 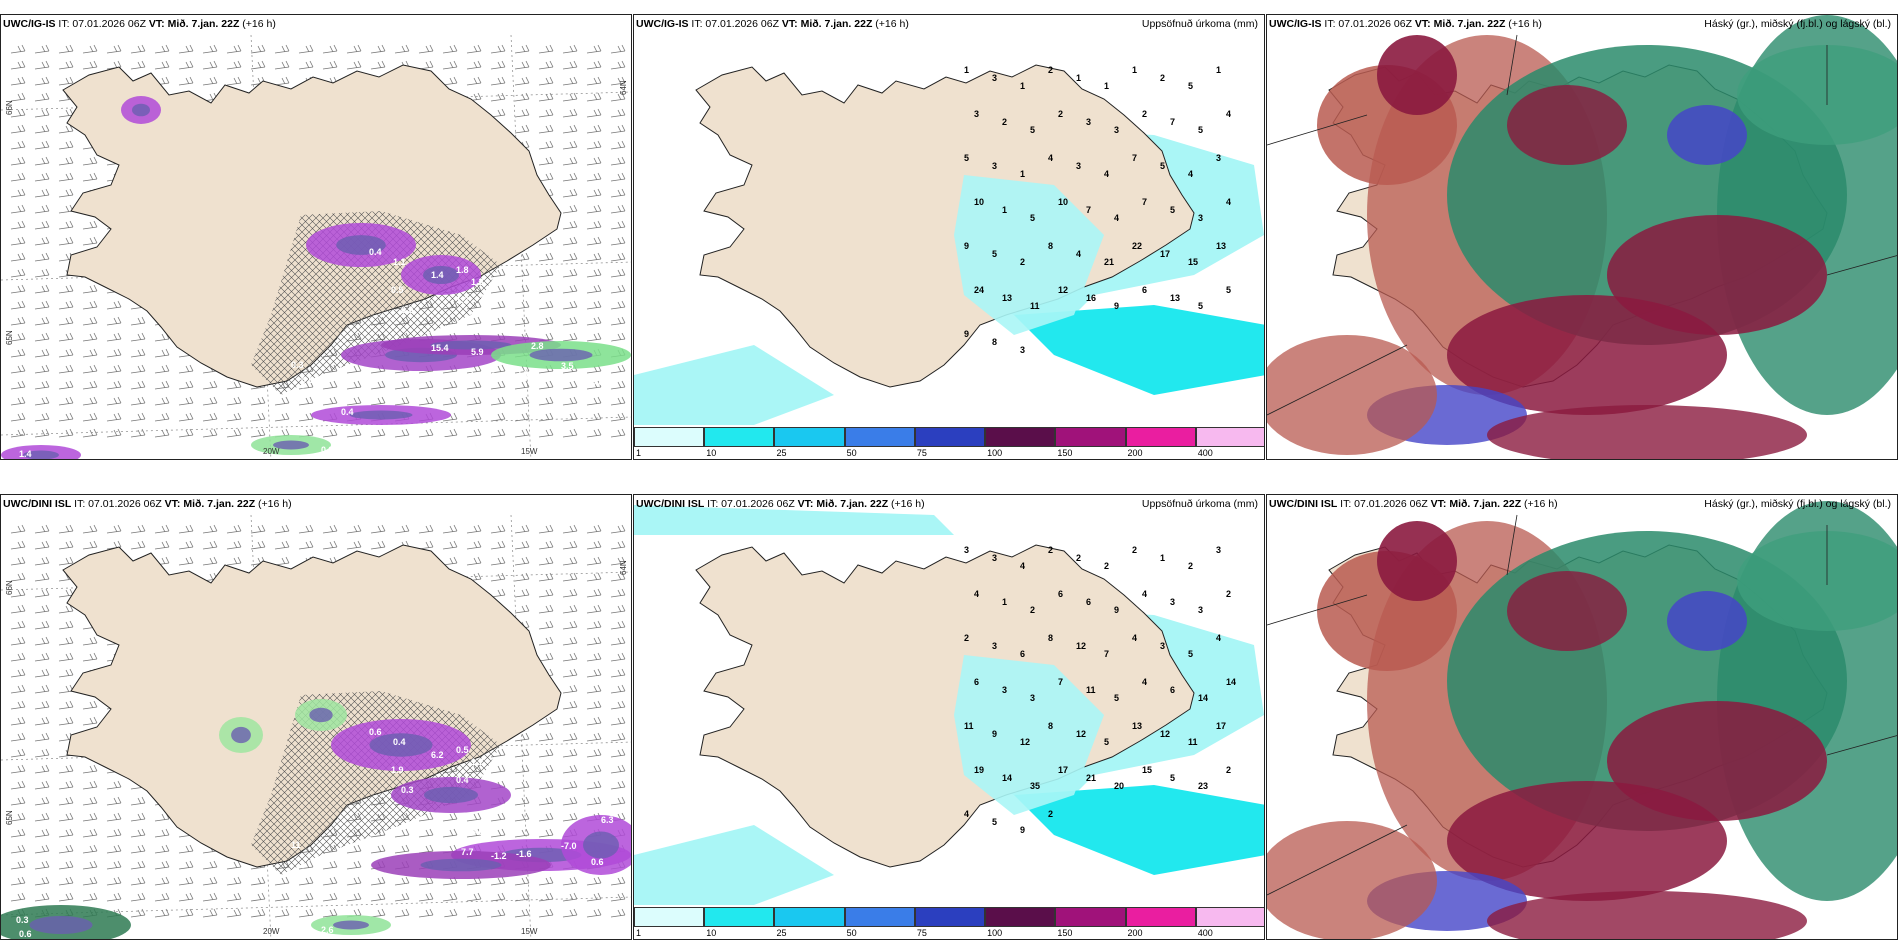 What do you see at coordinates (995, 453) in the screenshot?
I see `colorbar-tick-label: 100` at bounding box center [995, 453].